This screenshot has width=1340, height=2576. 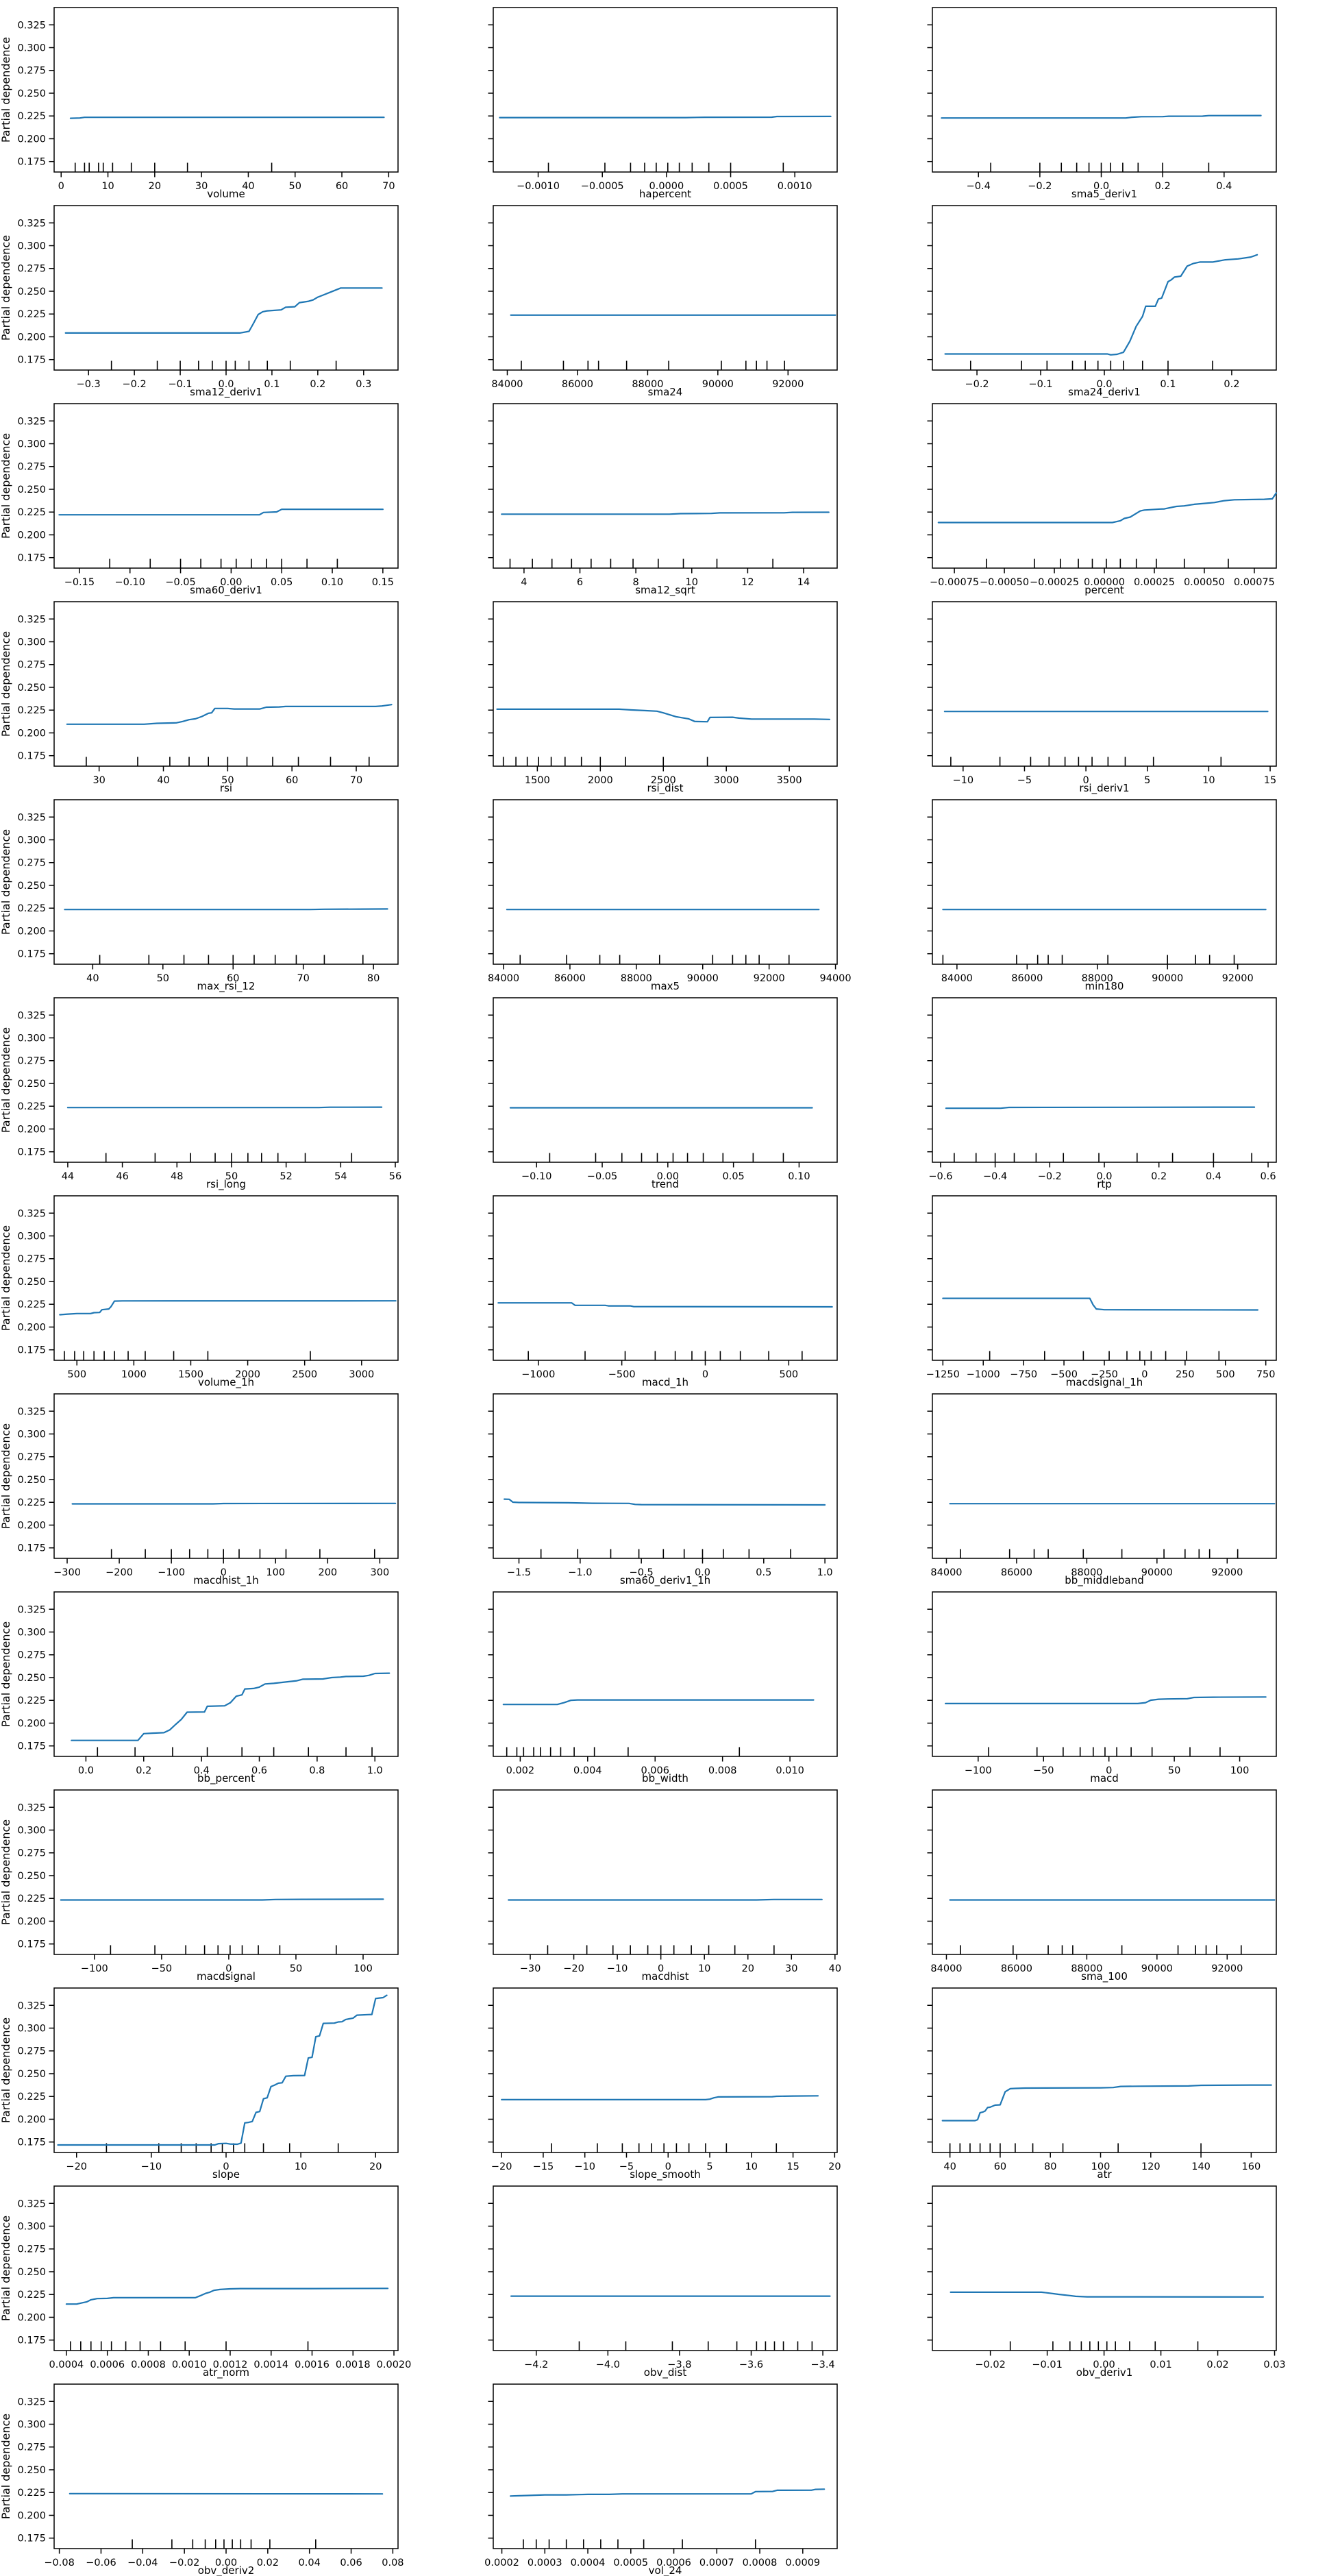 I want to click on feature-label: slope_smooth, so click(x=665, y=2175).